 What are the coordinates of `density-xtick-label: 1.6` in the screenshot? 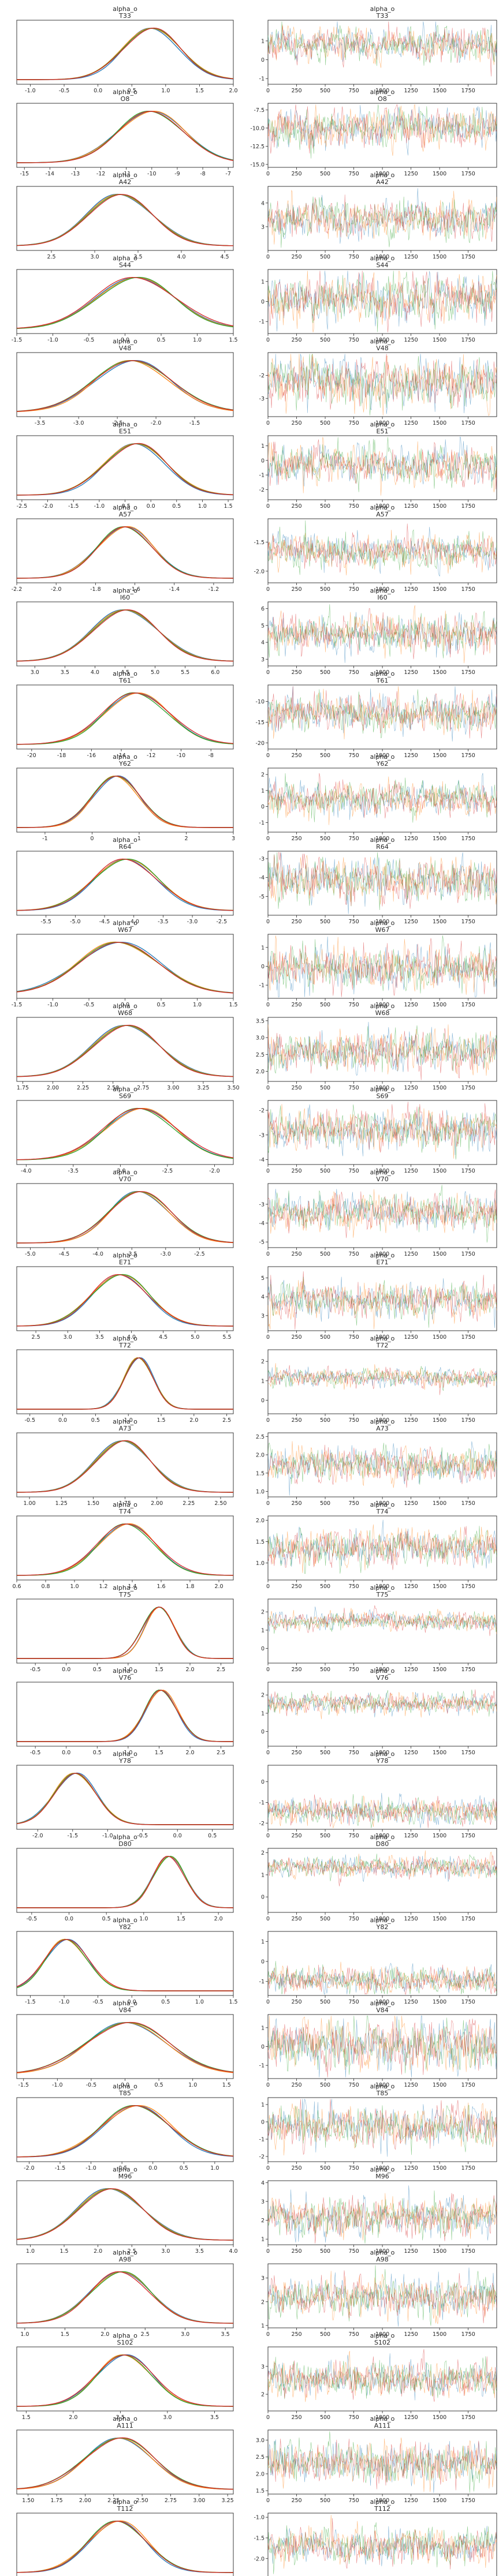 It's located at (161, 1586).